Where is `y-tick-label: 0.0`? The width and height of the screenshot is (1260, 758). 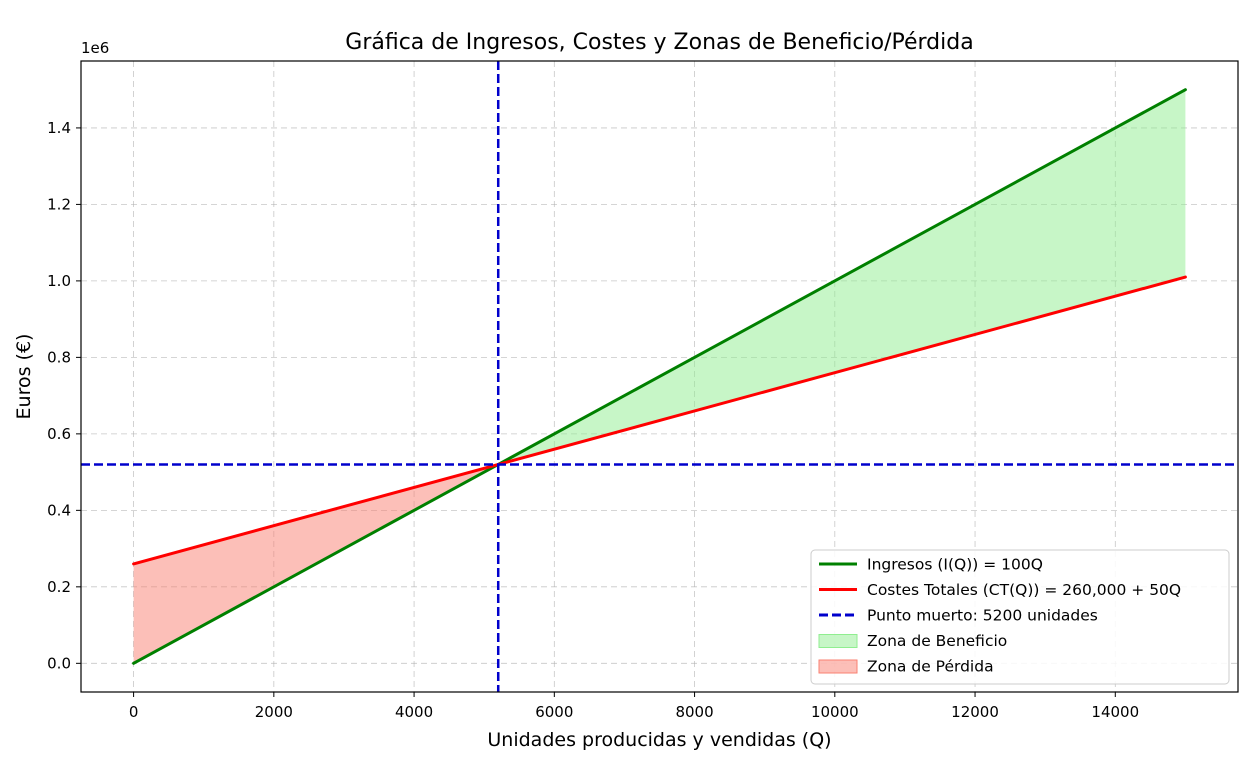
y-tick-label: 0.0 is located at coordinates (59, 663).